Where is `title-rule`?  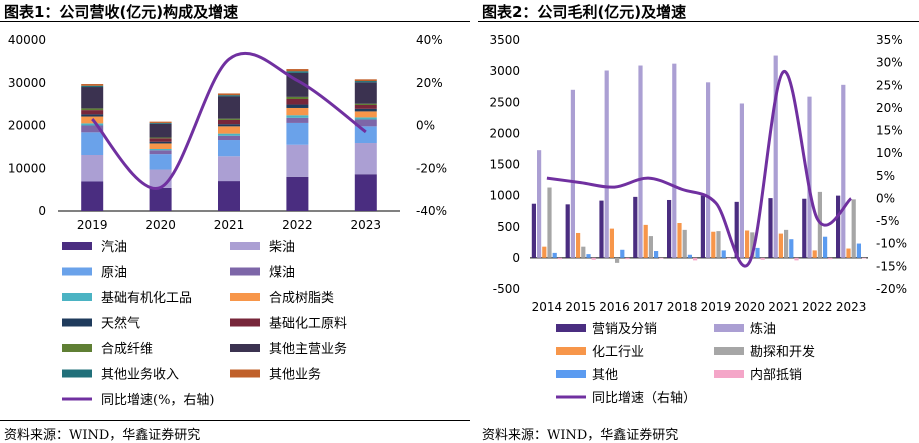
title-rule is located at coordinates (698, 21).